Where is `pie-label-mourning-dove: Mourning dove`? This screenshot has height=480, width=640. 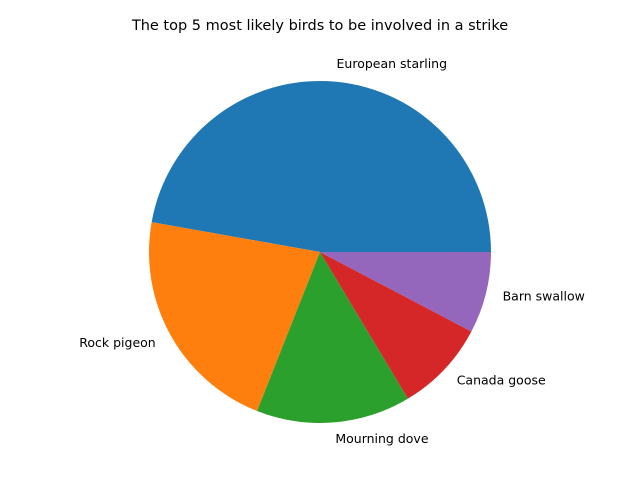
pie-label-mourning-dove: Mourning dove is located at coordinates (381, 438).